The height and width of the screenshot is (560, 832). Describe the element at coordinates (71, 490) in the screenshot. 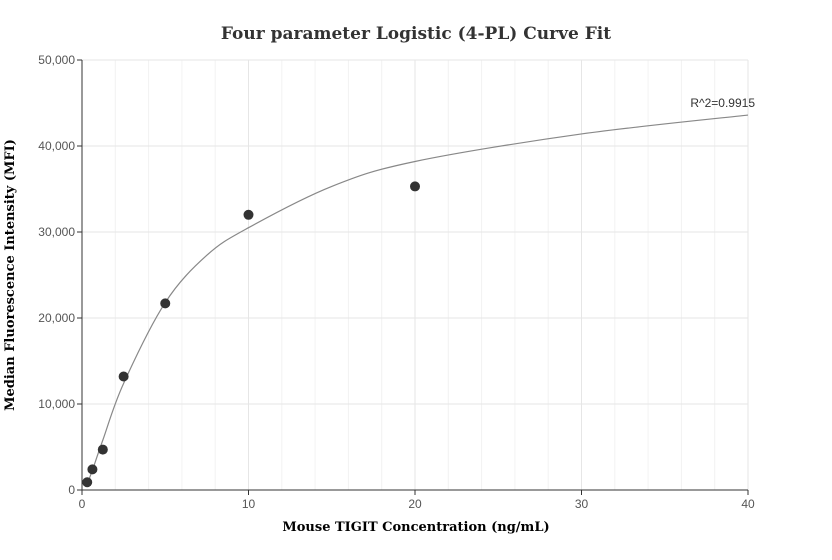

I see `y-tick-label: 0` at that location.